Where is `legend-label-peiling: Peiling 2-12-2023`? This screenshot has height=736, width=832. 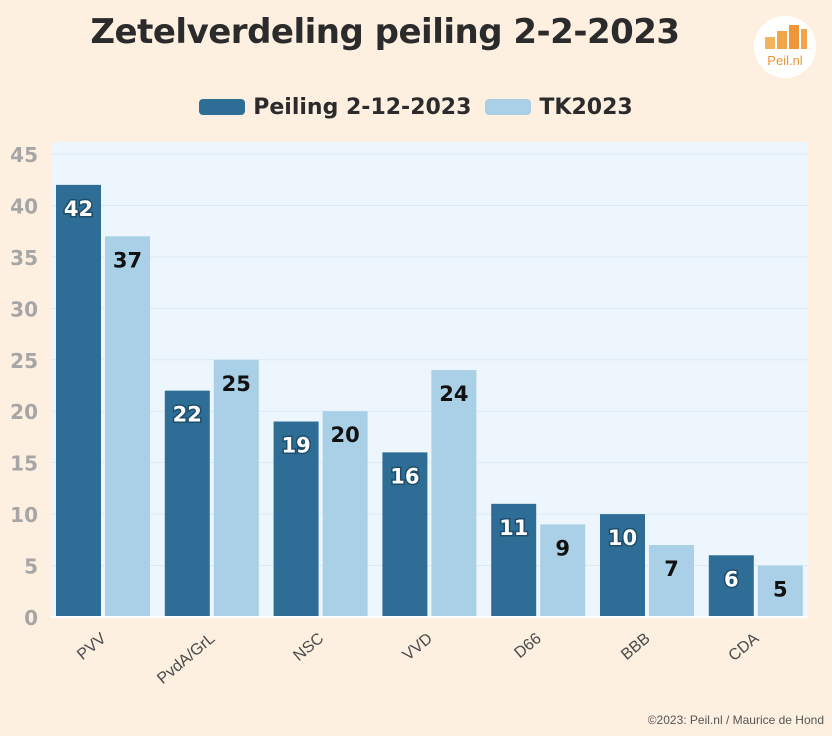
legend-label-peiling: Peiling 2-12-2023 is located at coordinates (362, 107).